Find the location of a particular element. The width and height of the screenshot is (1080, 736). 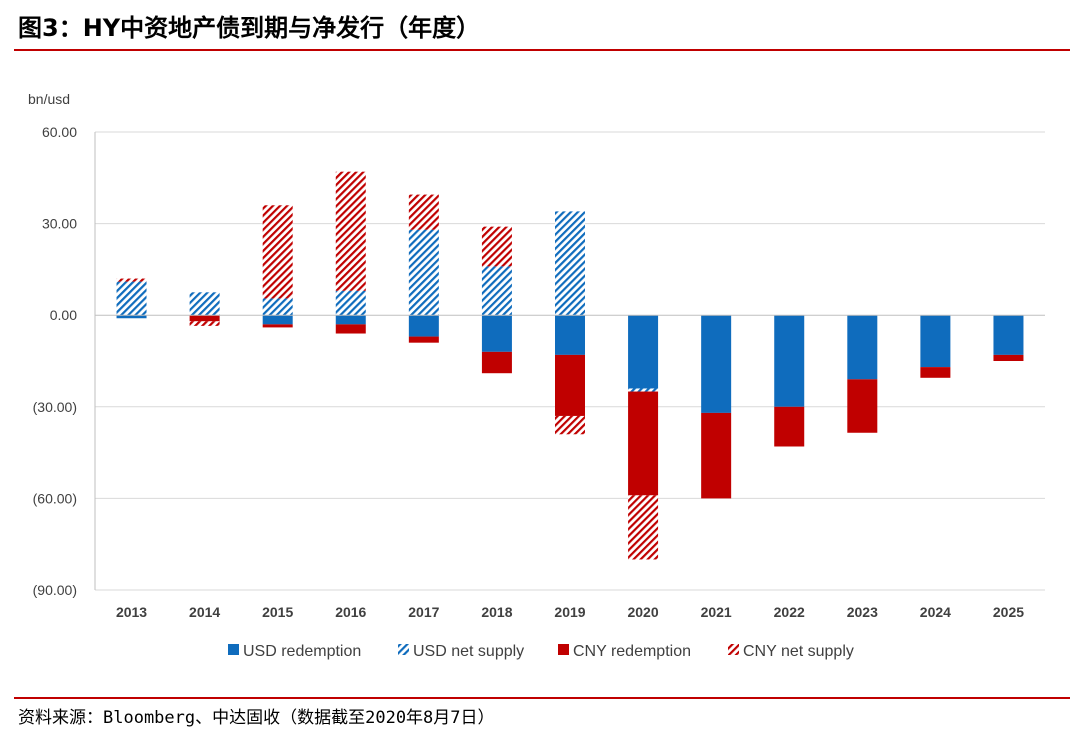

title-rule is located at coordinates (542, 50).